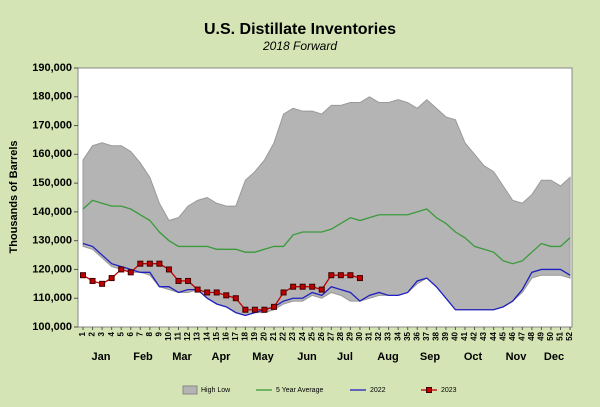 This screenshot has width=600, height=407. What do you see at coordinates (92, 333) in the screenshot?
I see `x-tick-label: 2` at bounding box center [92, 333].